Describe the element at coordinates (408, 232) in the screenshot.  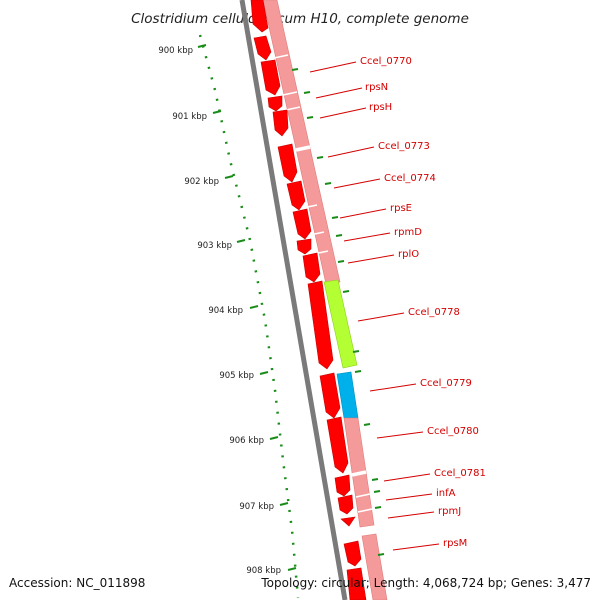
I see `gene-label: rpmD` at that location.